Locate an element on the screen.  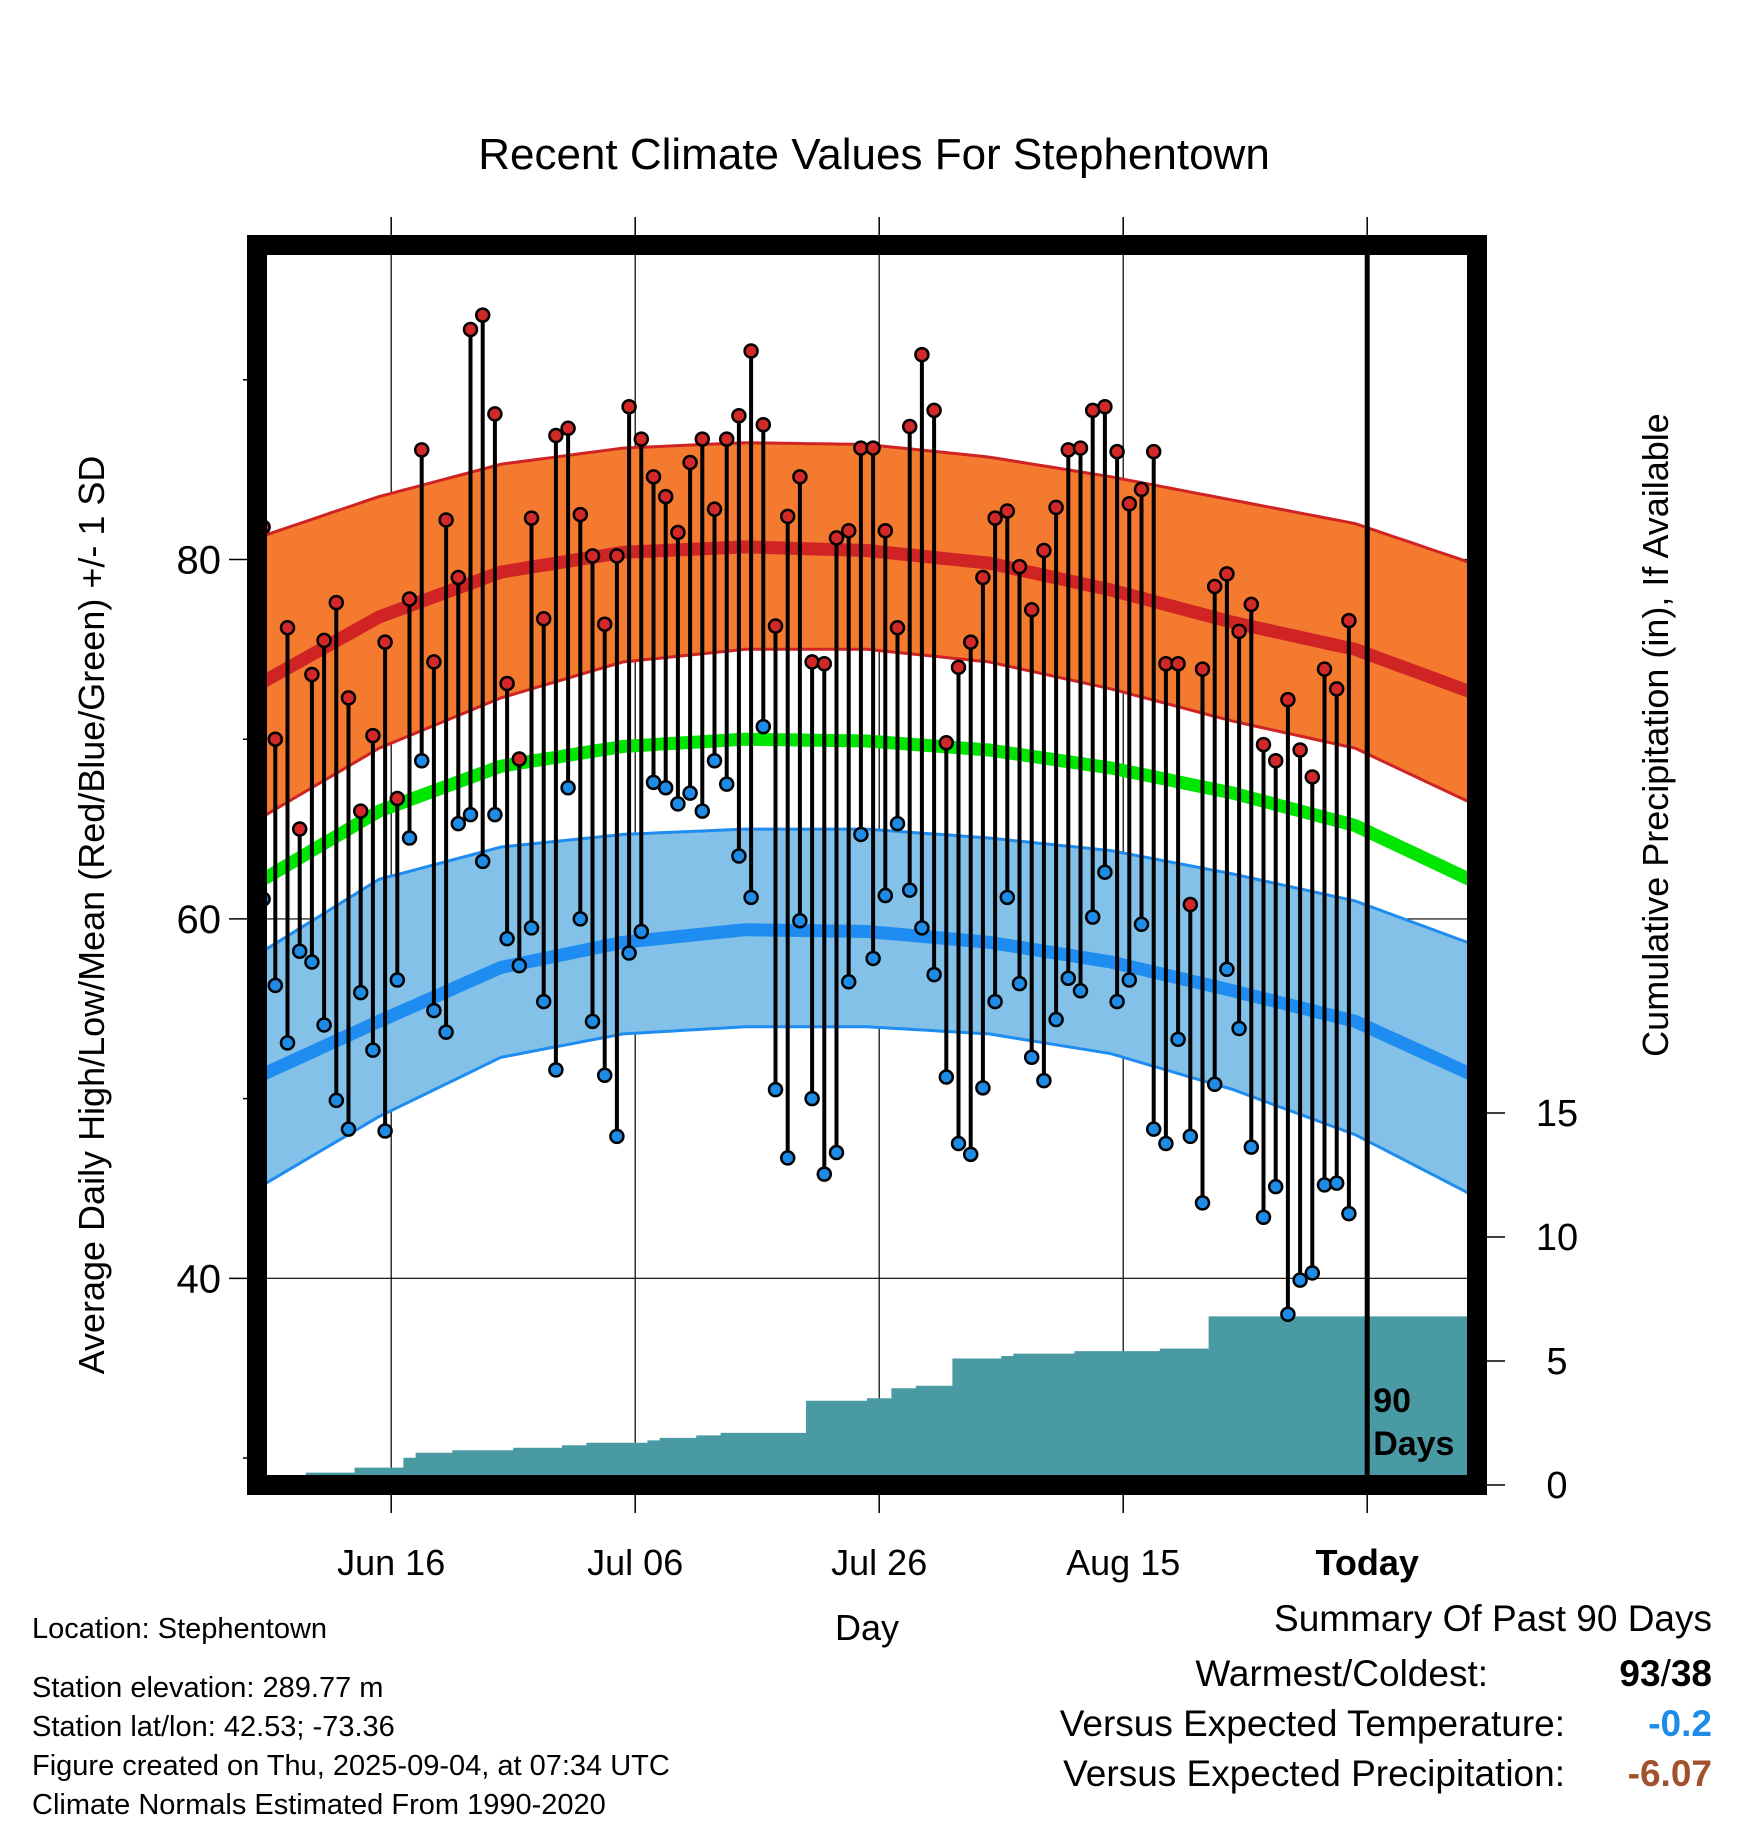
summary-heading: Summary Of Past 90 Days is located at coordinates (1493, 1618).